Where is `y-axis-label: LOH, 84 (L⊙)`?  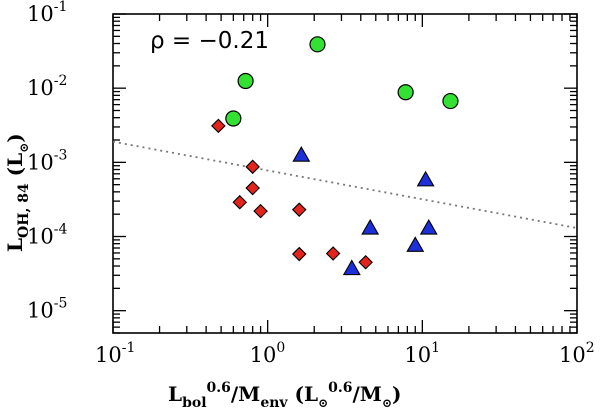
y-axis-label: LOH, 84 (L⊙) is located at coordinates (17, 192).